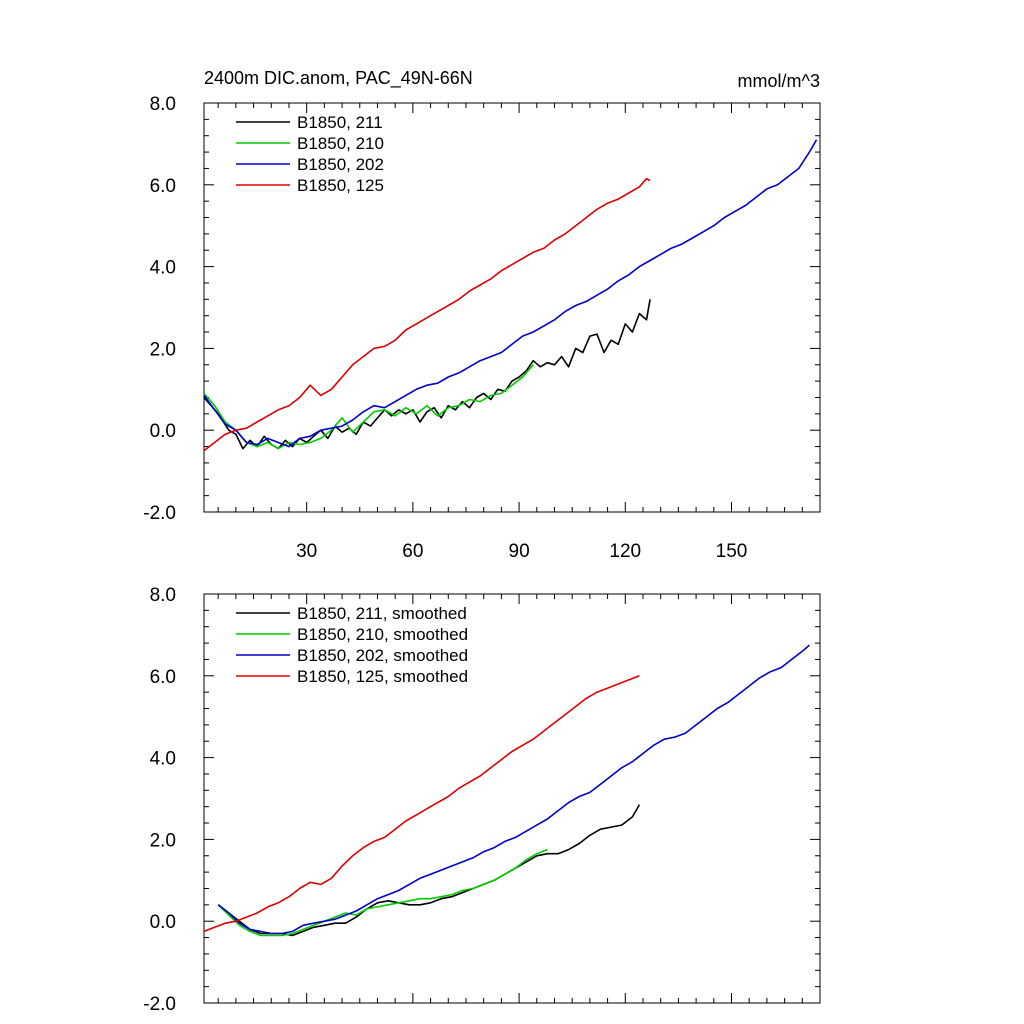 The width and height of the screenshot is (1024, 1024). I want to click on x-tick-label: 150, so click(732, 551).